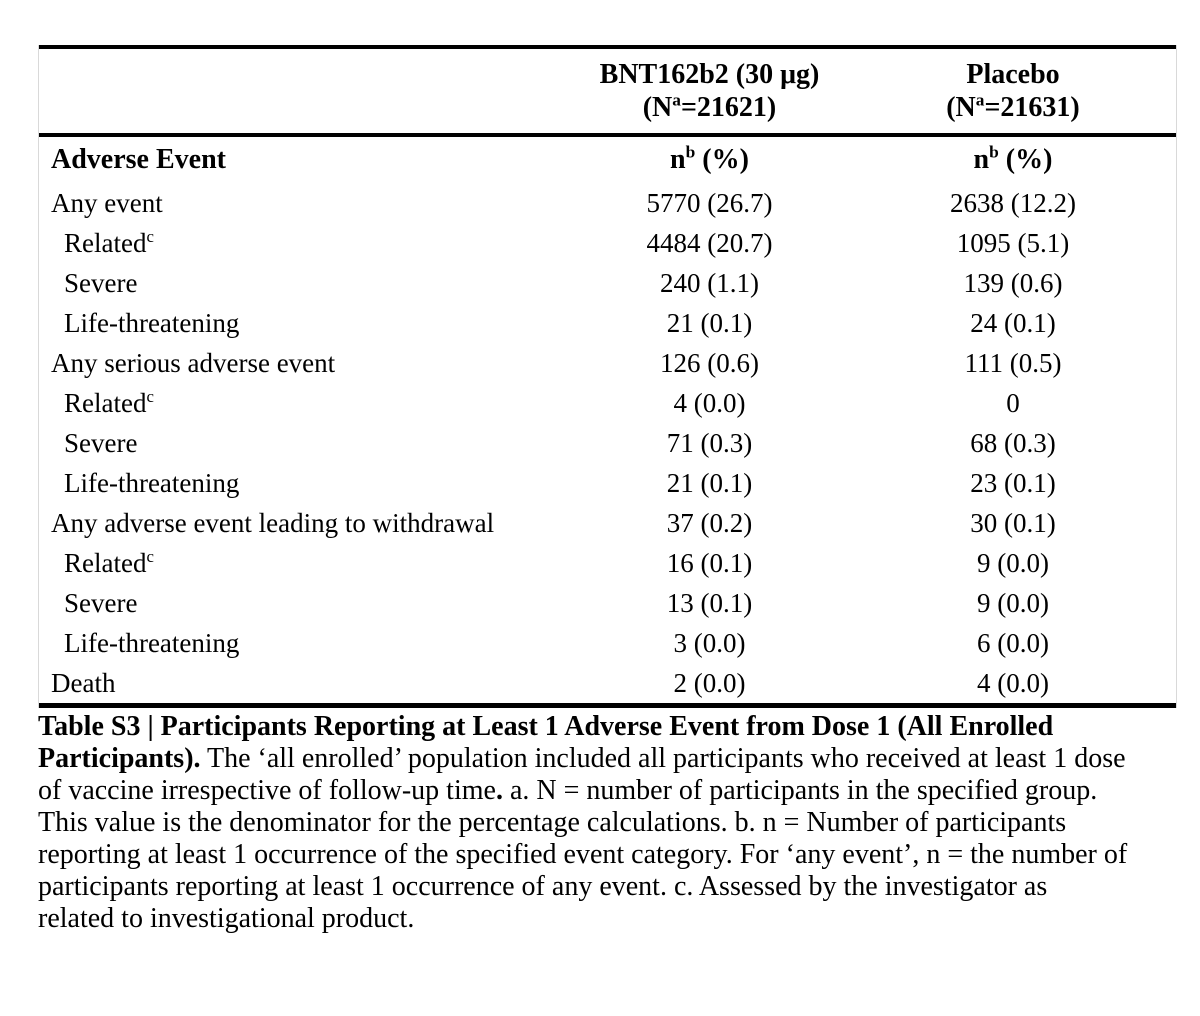 Image resolution: width=1200 pixels, height=1016 pixels. I want to click on placebo-value-cell: 68 (0.3), so click(1013, 442).